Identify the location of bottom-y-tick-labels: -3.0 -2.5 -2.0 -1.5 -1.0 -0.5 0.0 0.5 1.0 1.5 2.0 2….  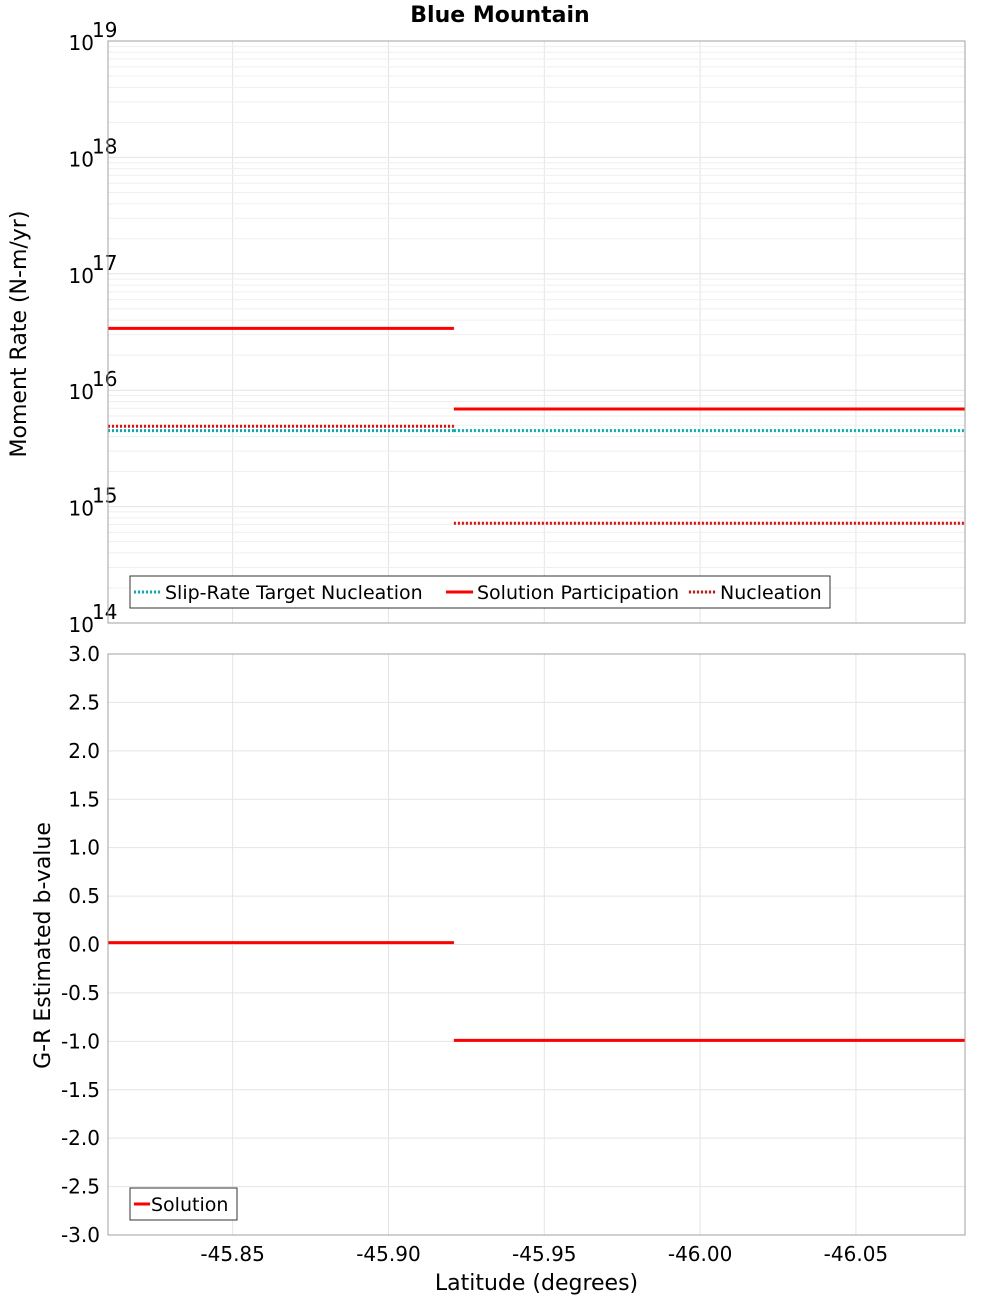
(80, 944).